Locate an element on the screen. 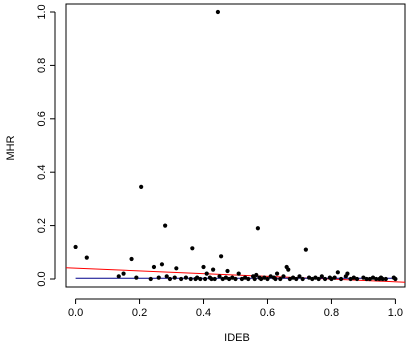  fit-line is located at coordinates (235, 275).